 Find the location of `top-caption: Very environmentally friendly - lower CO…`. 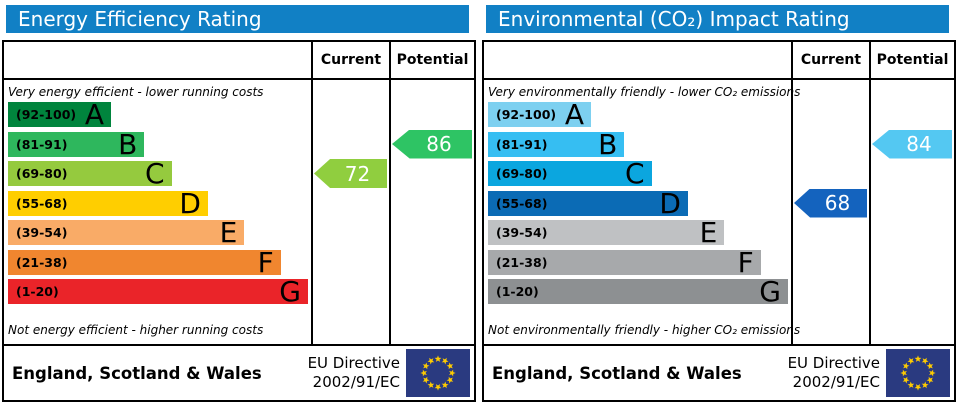

top-caption: Very environmentally friendly - lower CO… is located at coordinates (644, 92).